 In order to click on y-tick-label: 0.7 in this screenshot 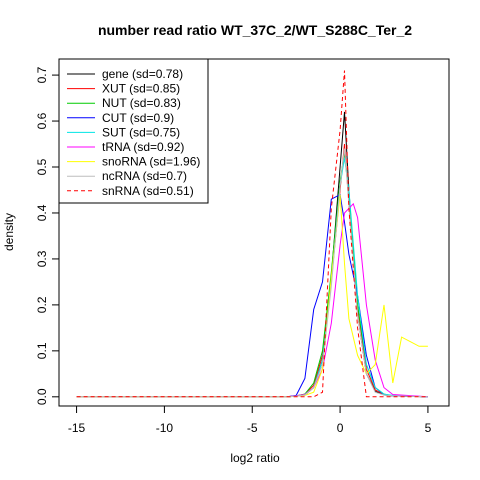, I will do `click(42, 74)`.